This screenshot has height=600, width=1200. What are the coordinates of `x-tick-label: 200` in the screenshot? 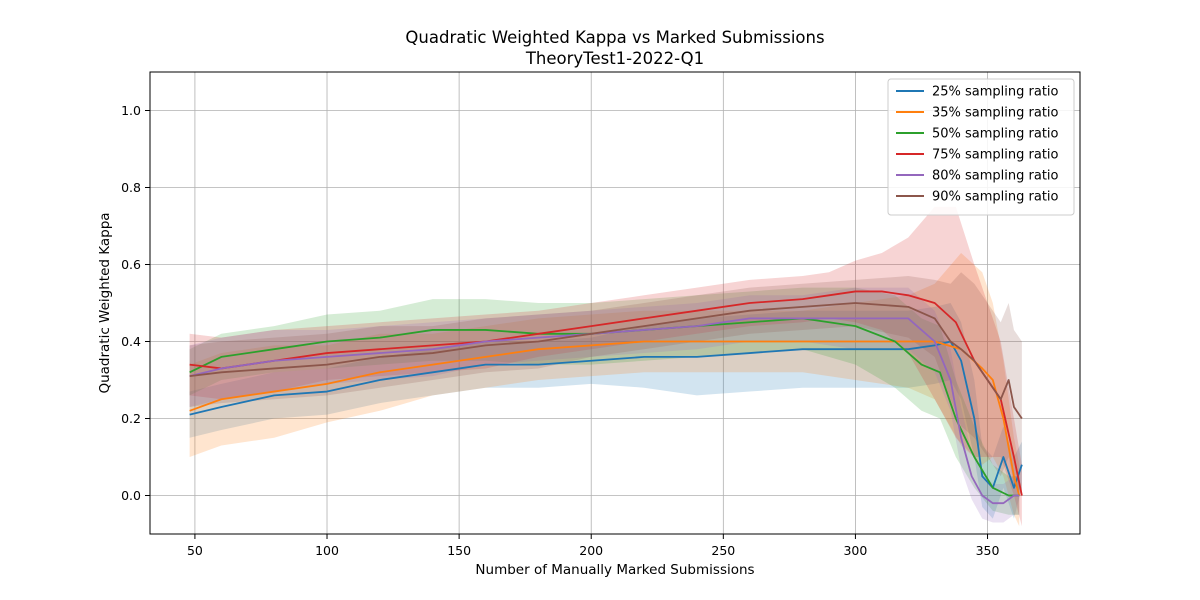 It's located at (591, 550).